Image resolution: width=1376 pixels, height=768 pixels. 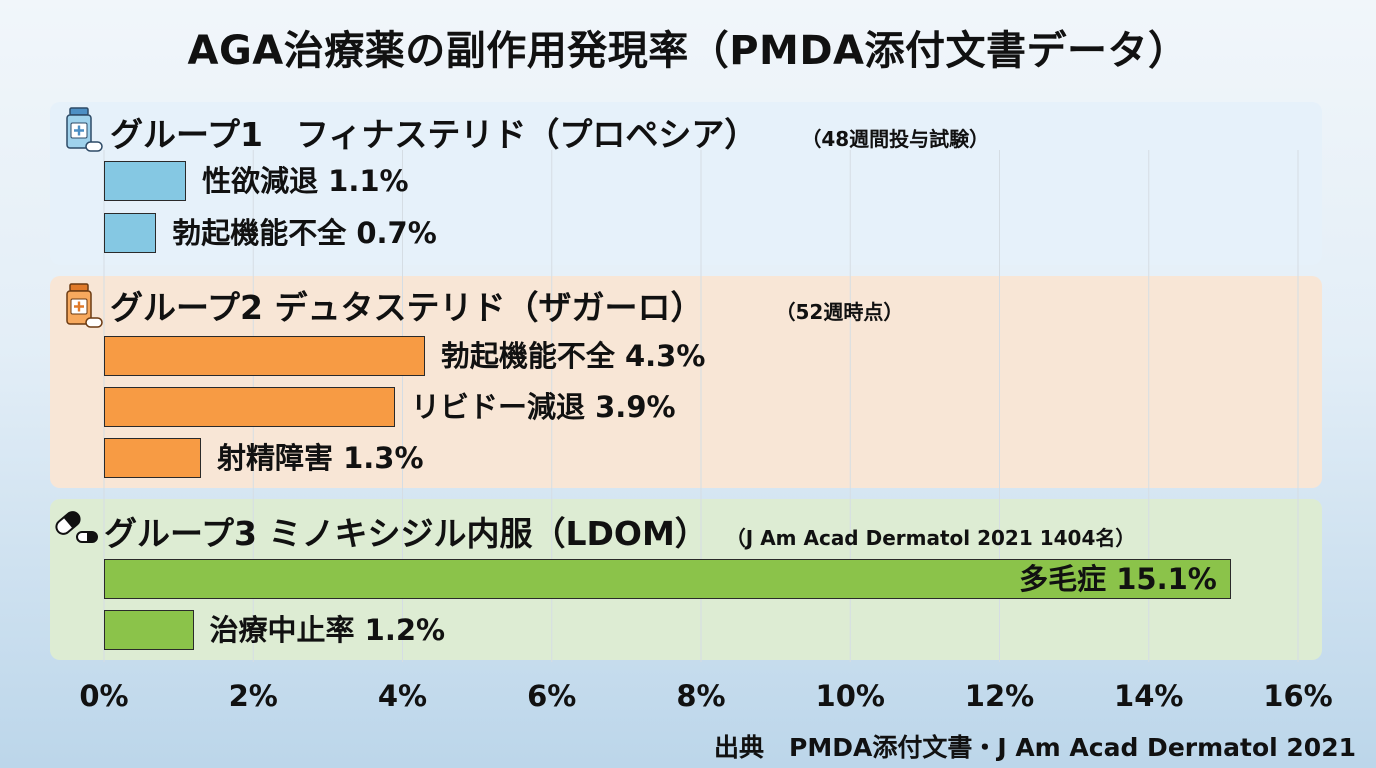 What do you see at coordinates (1149, 696) in the screenshot?
I see `x-tick-label: 14%` at bounding box center [1149, 696].